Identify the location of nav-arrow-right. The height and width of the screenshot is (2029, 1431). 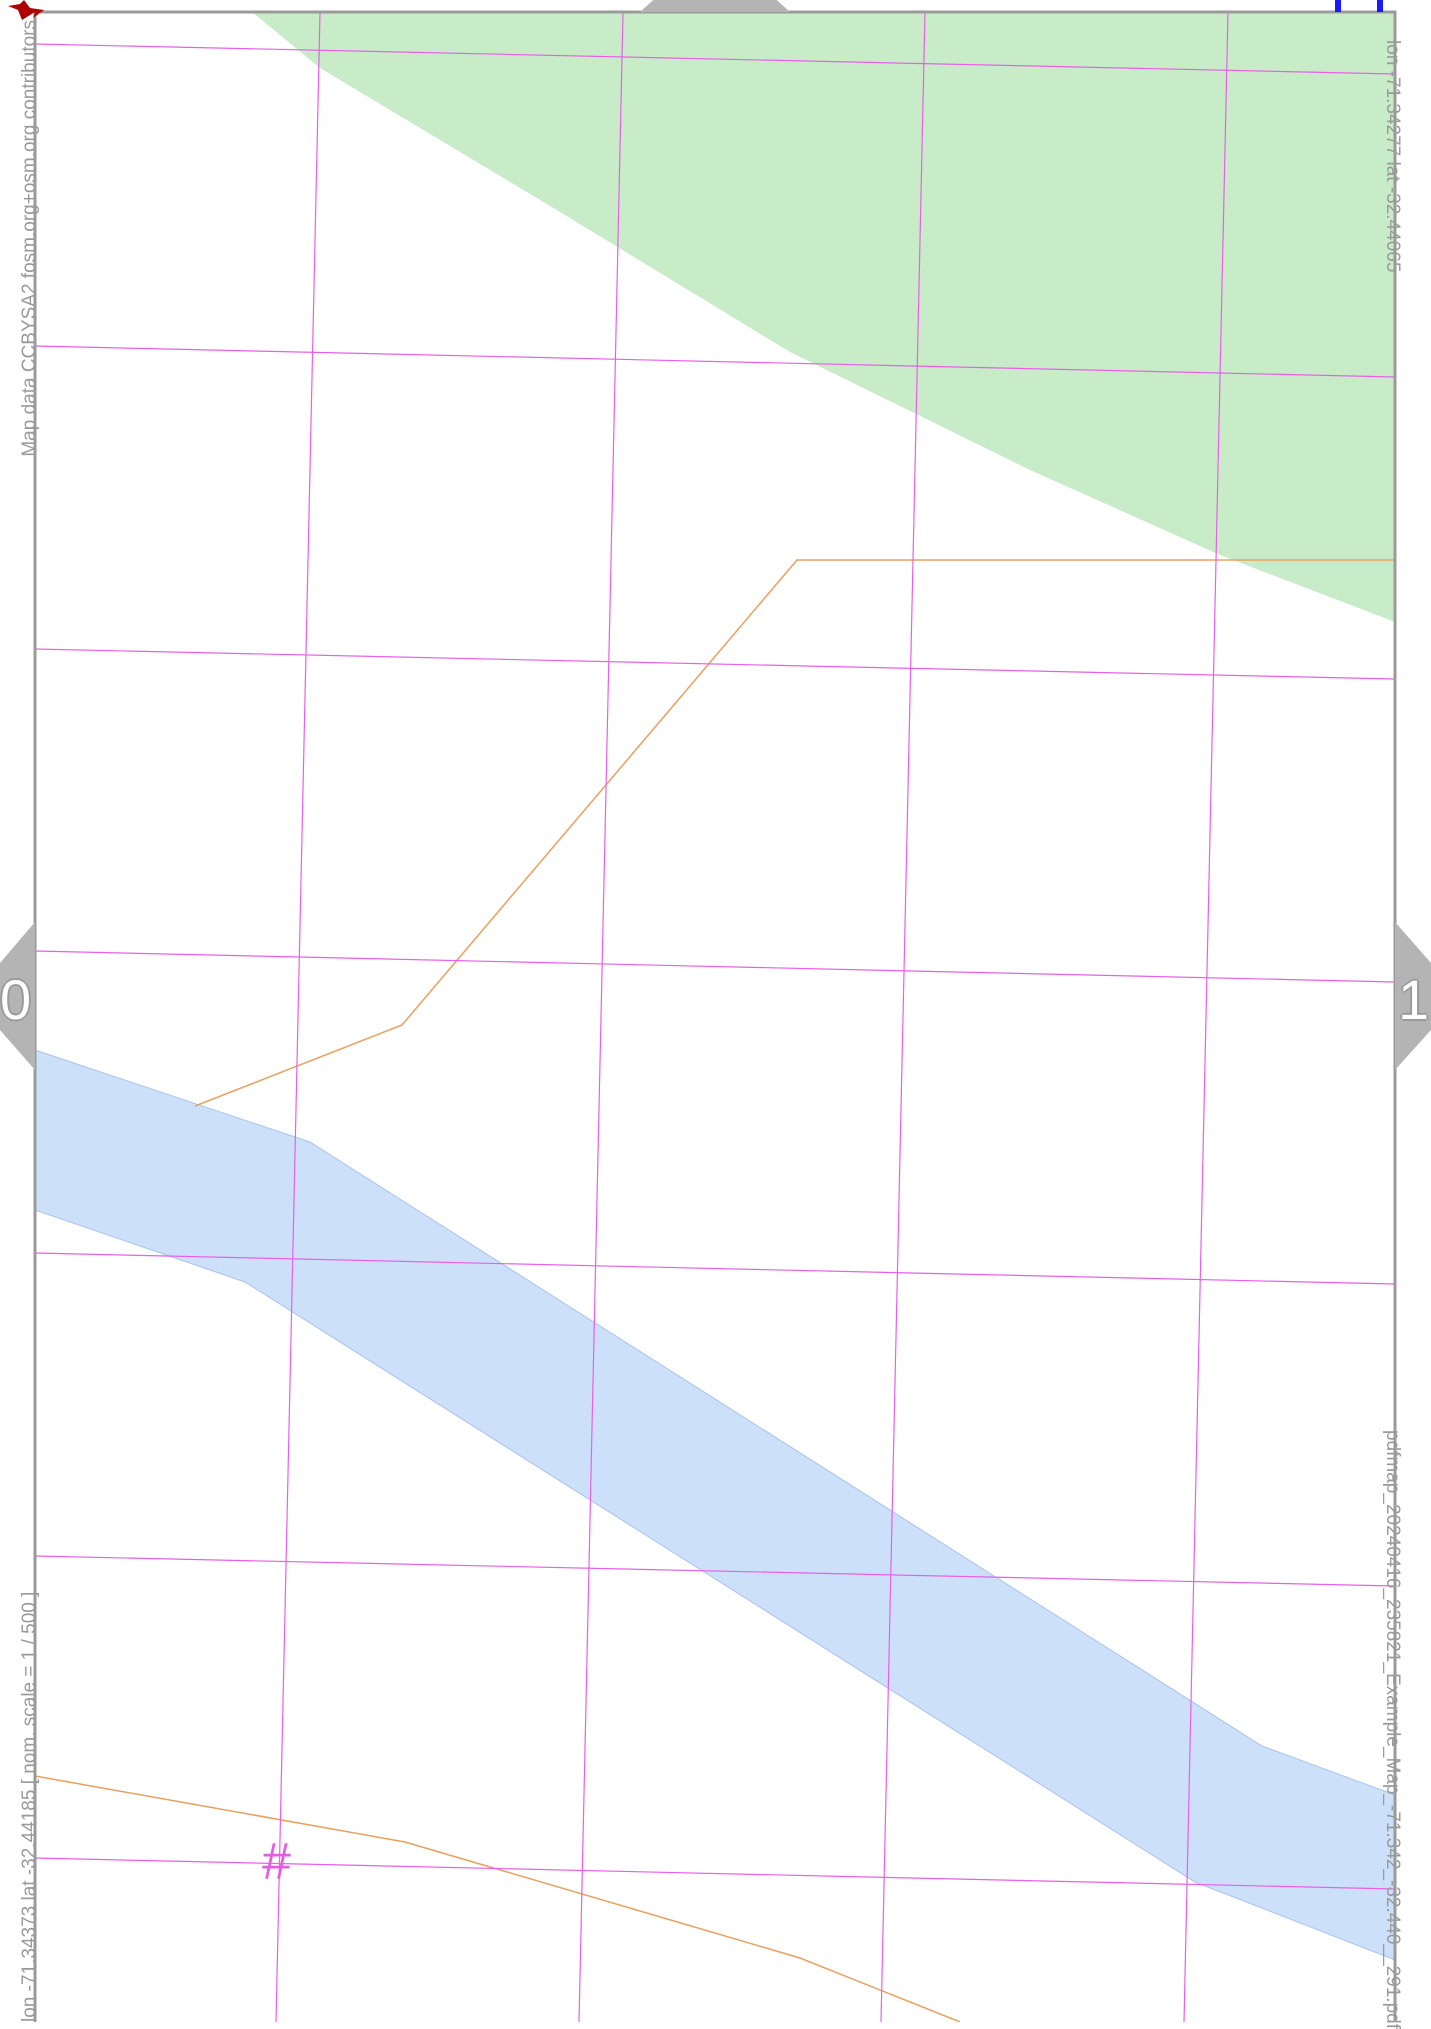
(1413, 996).